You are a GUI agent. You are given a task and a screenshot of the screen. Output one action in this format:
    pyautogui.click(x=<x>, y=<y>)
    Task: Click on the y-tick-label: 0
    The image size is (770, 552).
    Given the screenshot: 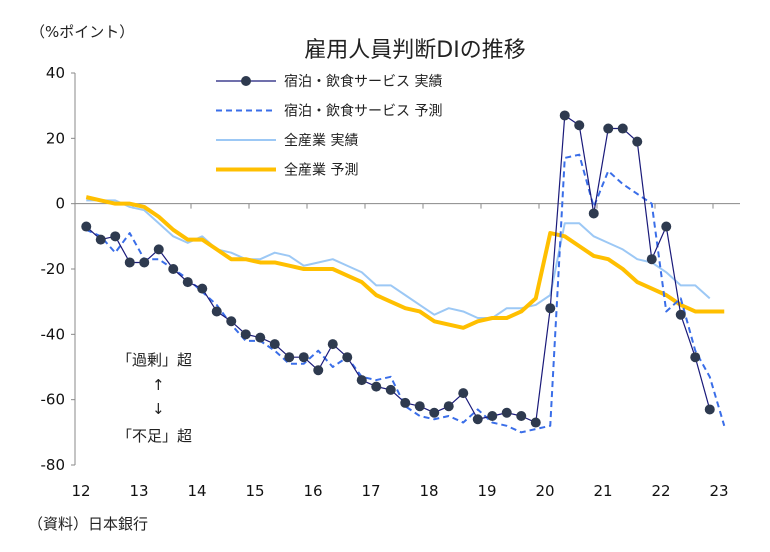 What is the action you would take?
    pyautogui.click(x=60, y=204)
    